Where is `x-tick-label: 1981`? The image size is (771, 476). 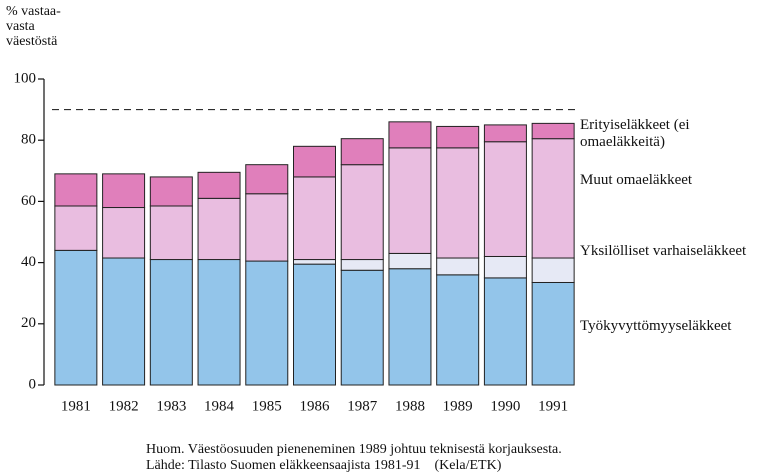 x-tick-label: 1981 is located at coordinates (76, 406).